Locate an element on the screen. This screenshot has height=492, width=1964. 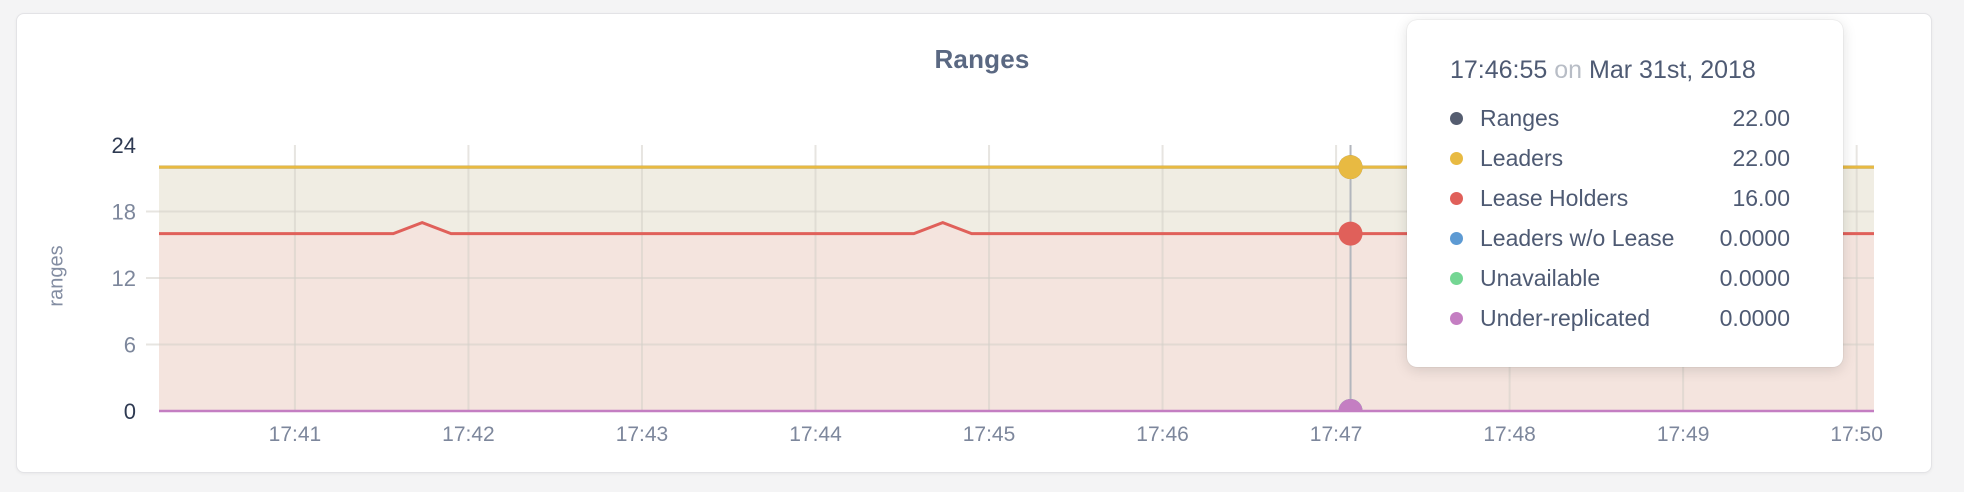
tooltip-series-label: Leaders is located at coordinates (1522, 157).